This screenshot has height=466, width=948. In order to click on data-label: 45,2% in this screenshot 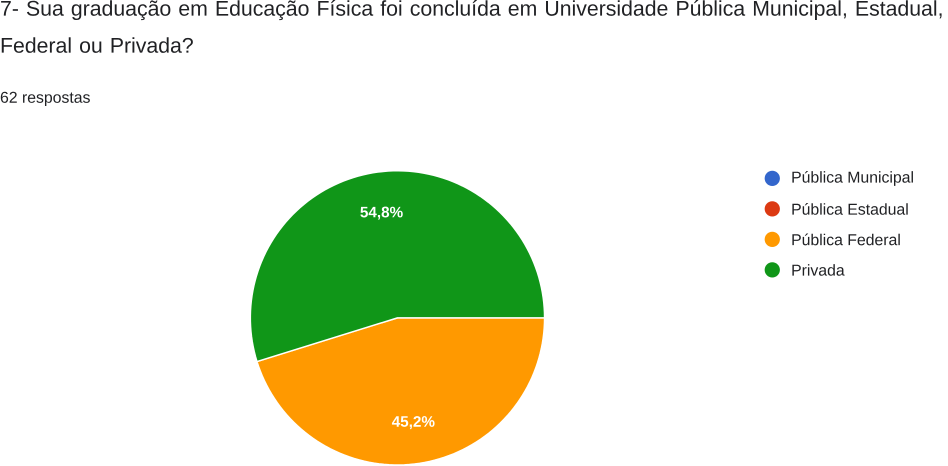, I will do `click(413, 423)`.